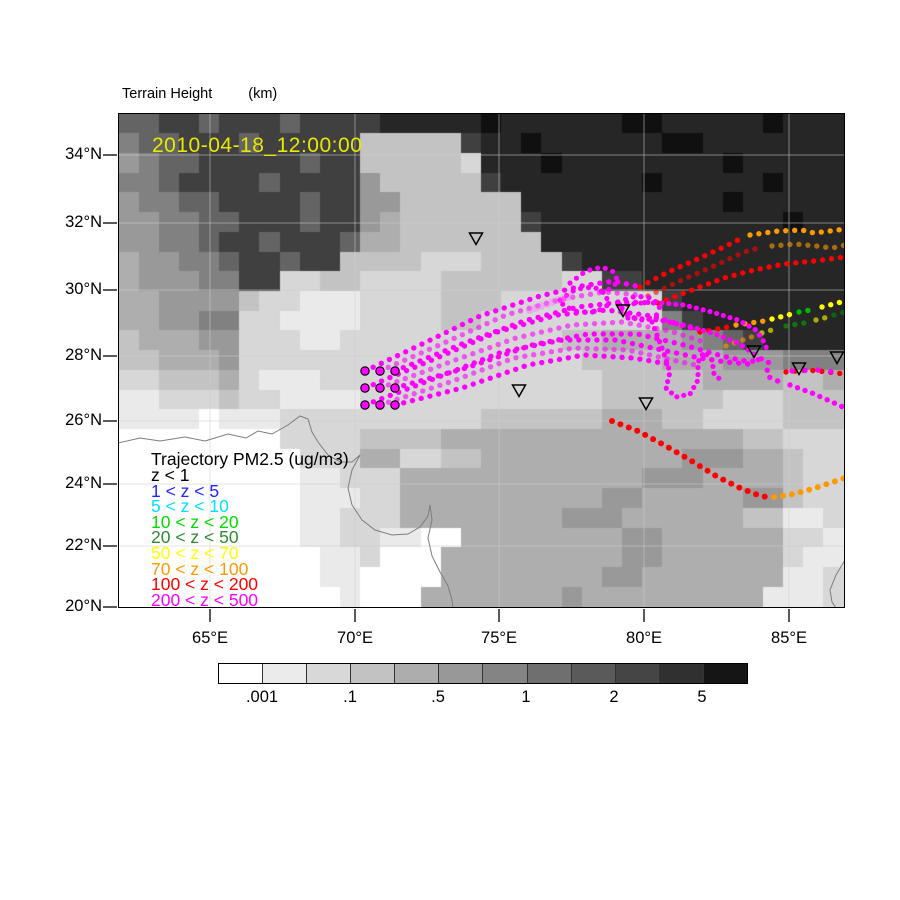  I want to click on plot-title-text: Terrain Height, so click(167, 94).